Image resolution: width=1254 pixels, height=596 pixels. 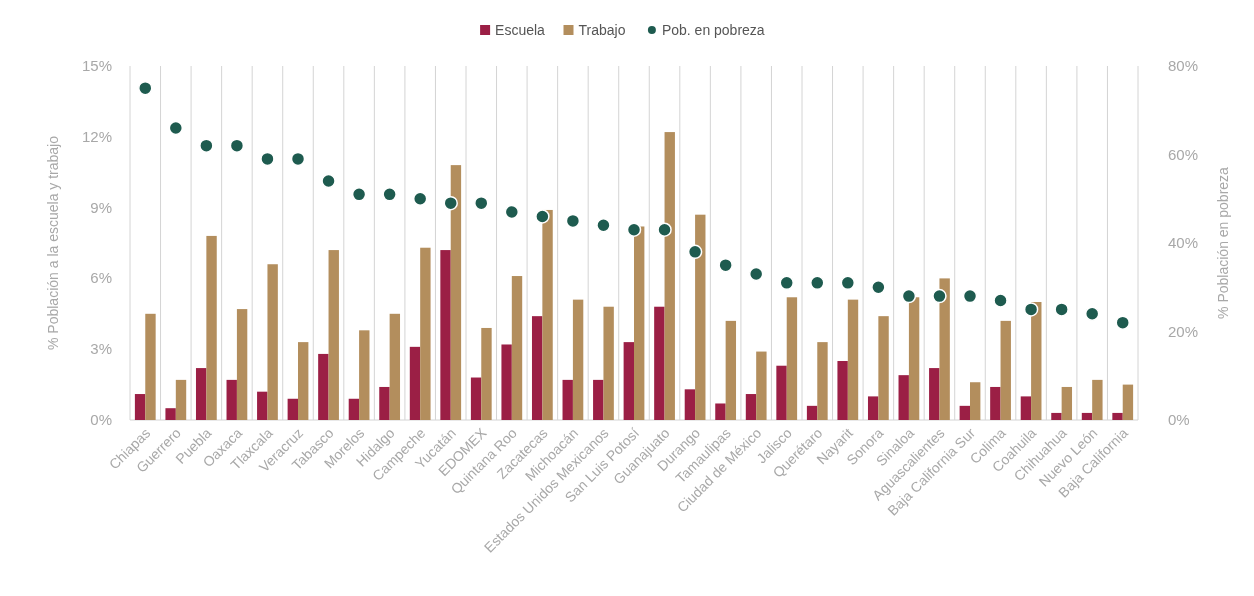 What do you see at coordinates (101, 278) in the screenshot?
I see `y-tick-label: 6%` at bounding box center [101, 278].